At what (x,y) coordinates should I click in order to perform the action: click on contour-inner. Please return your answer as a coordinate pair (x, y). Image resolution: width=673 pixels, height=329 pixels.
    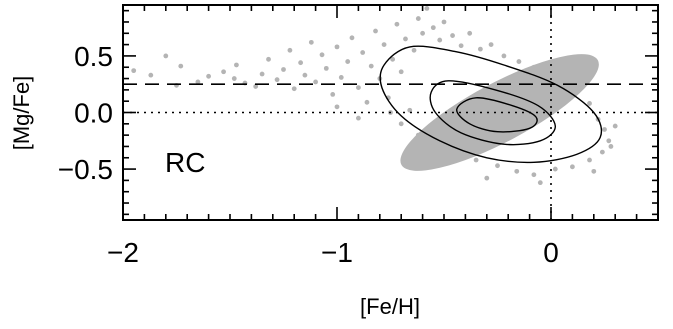
    Looking at the image, I should click on (497, 115).